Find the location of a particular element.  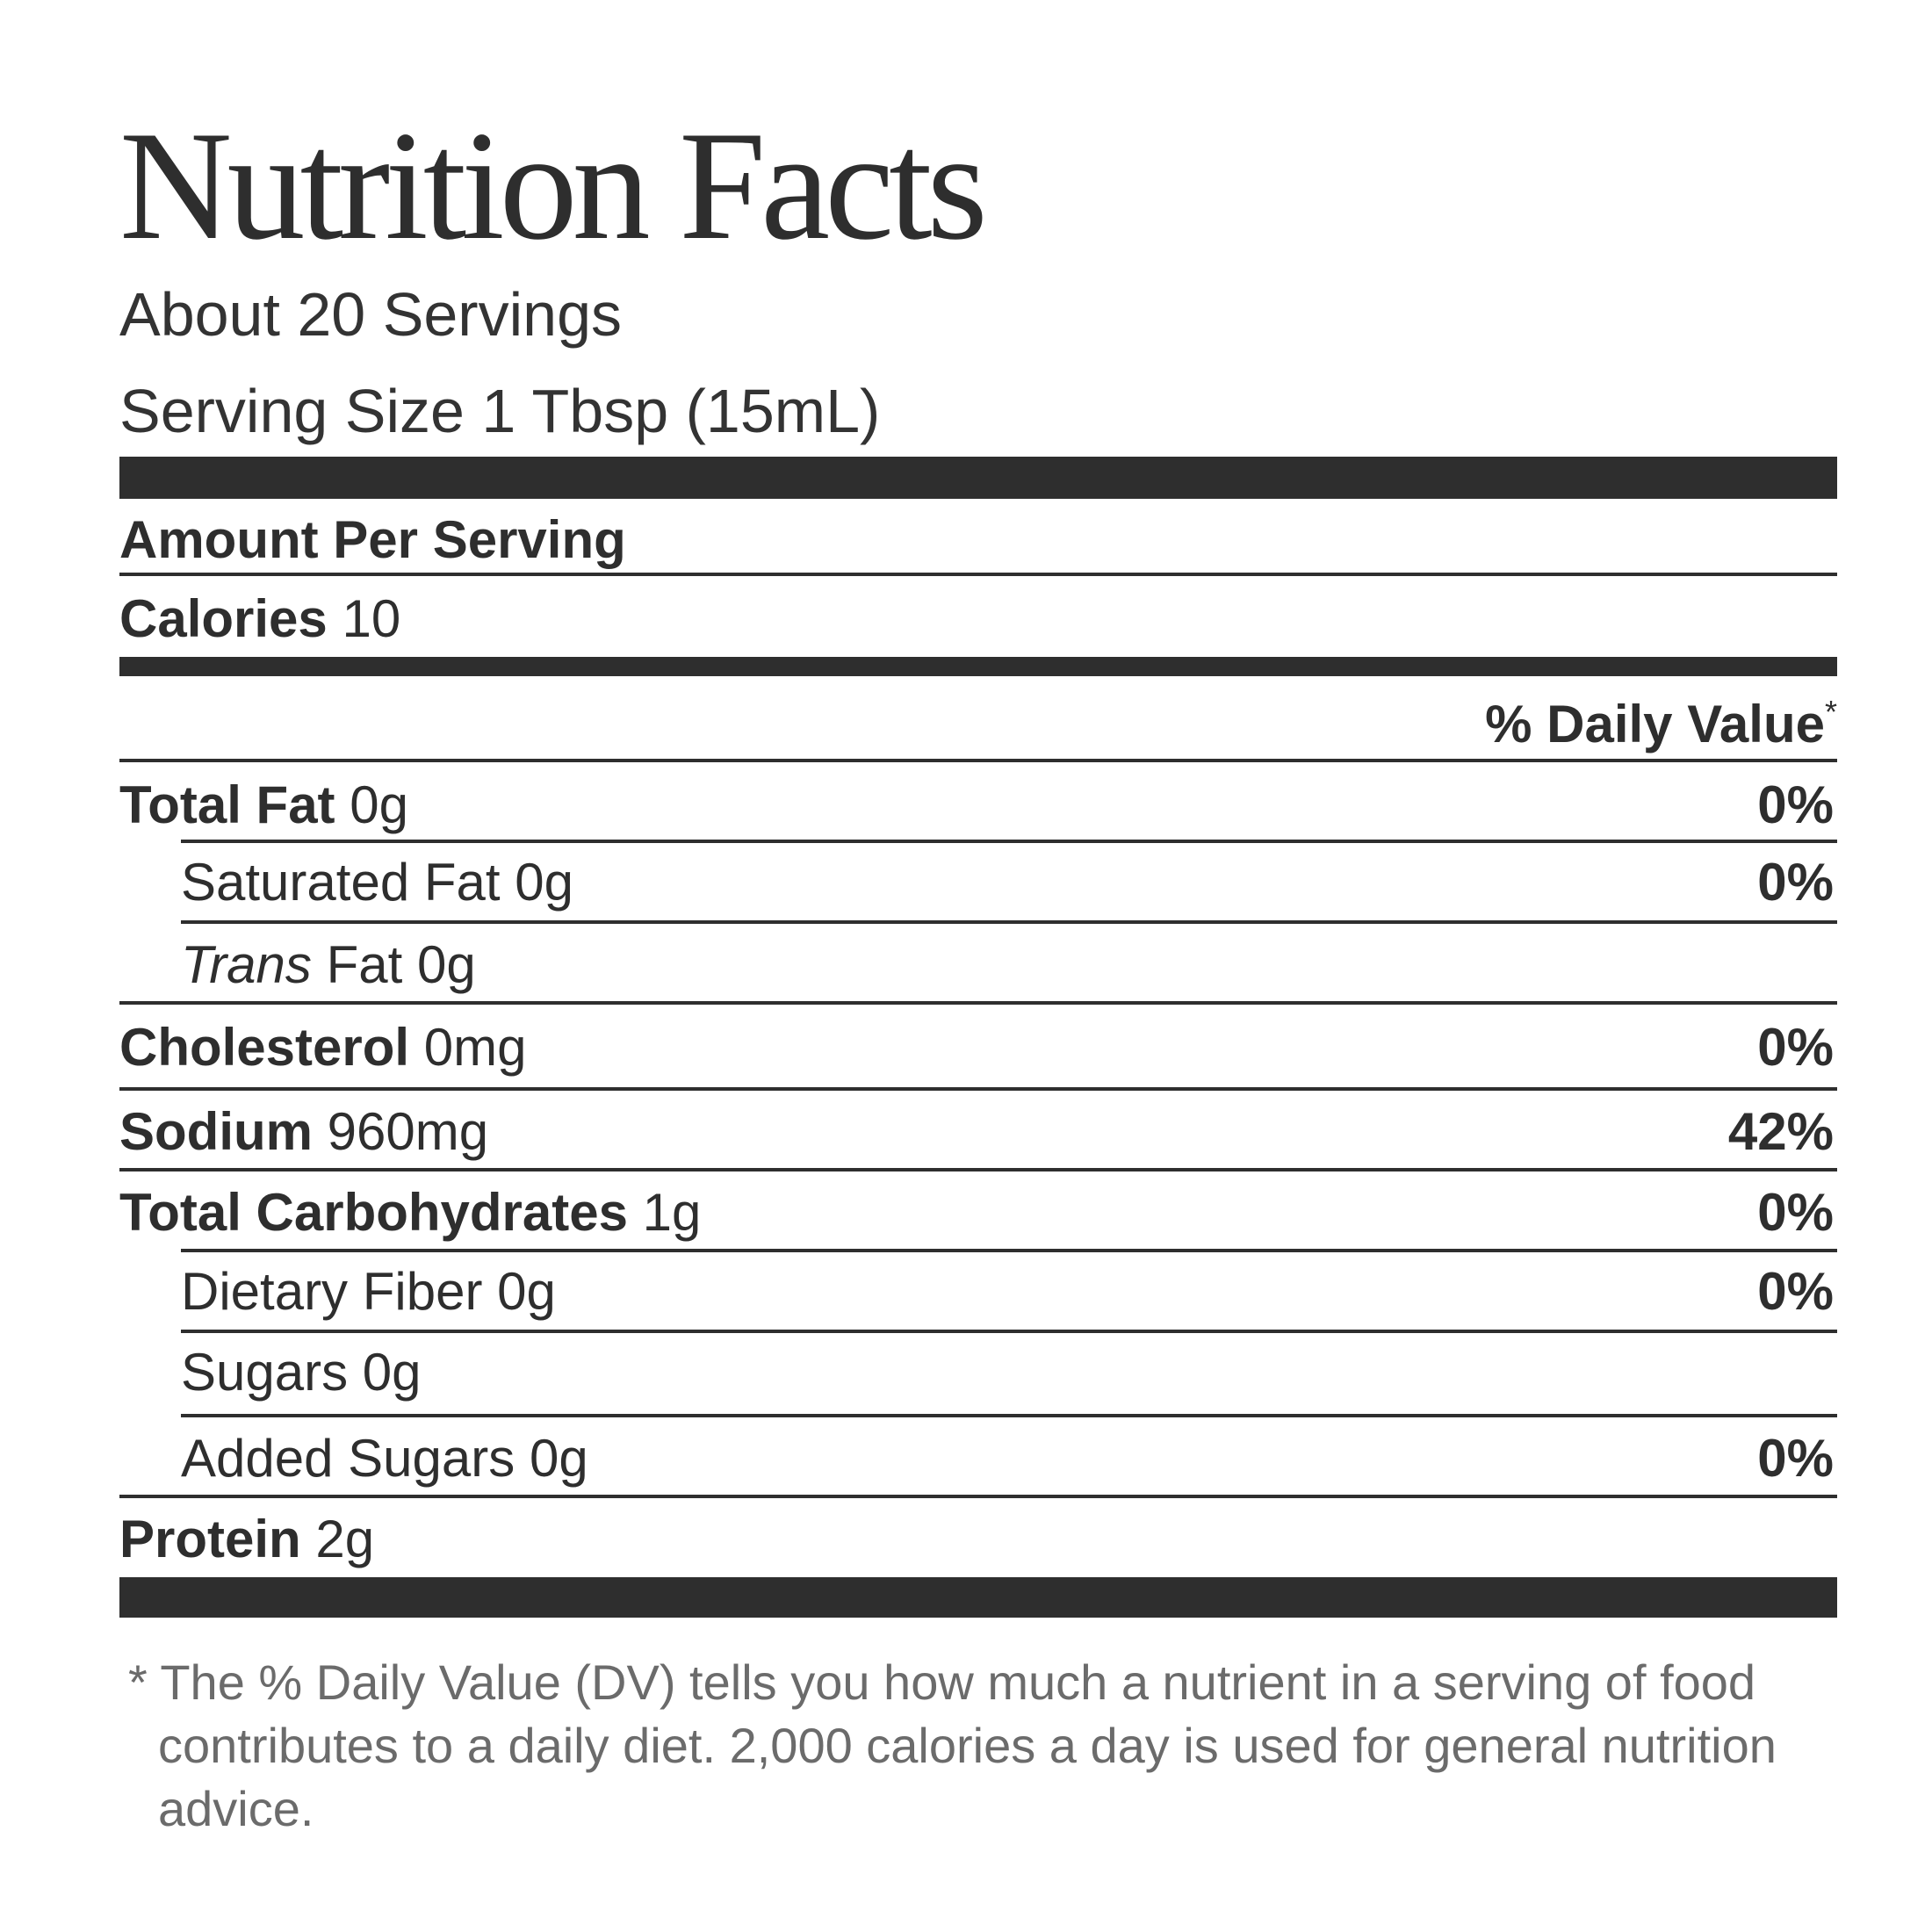

nutrient-name: Total Carbohydrates is located at coordinates (374, 1212).